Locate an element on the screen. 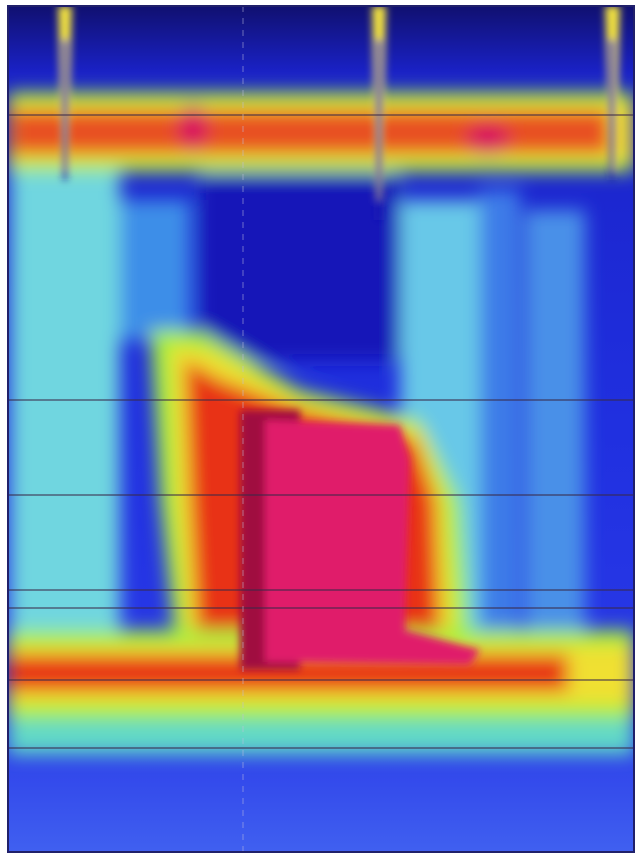 The height and width of the screenshot is (857, 636). peak-pressure is located at coordinates (360, 540).